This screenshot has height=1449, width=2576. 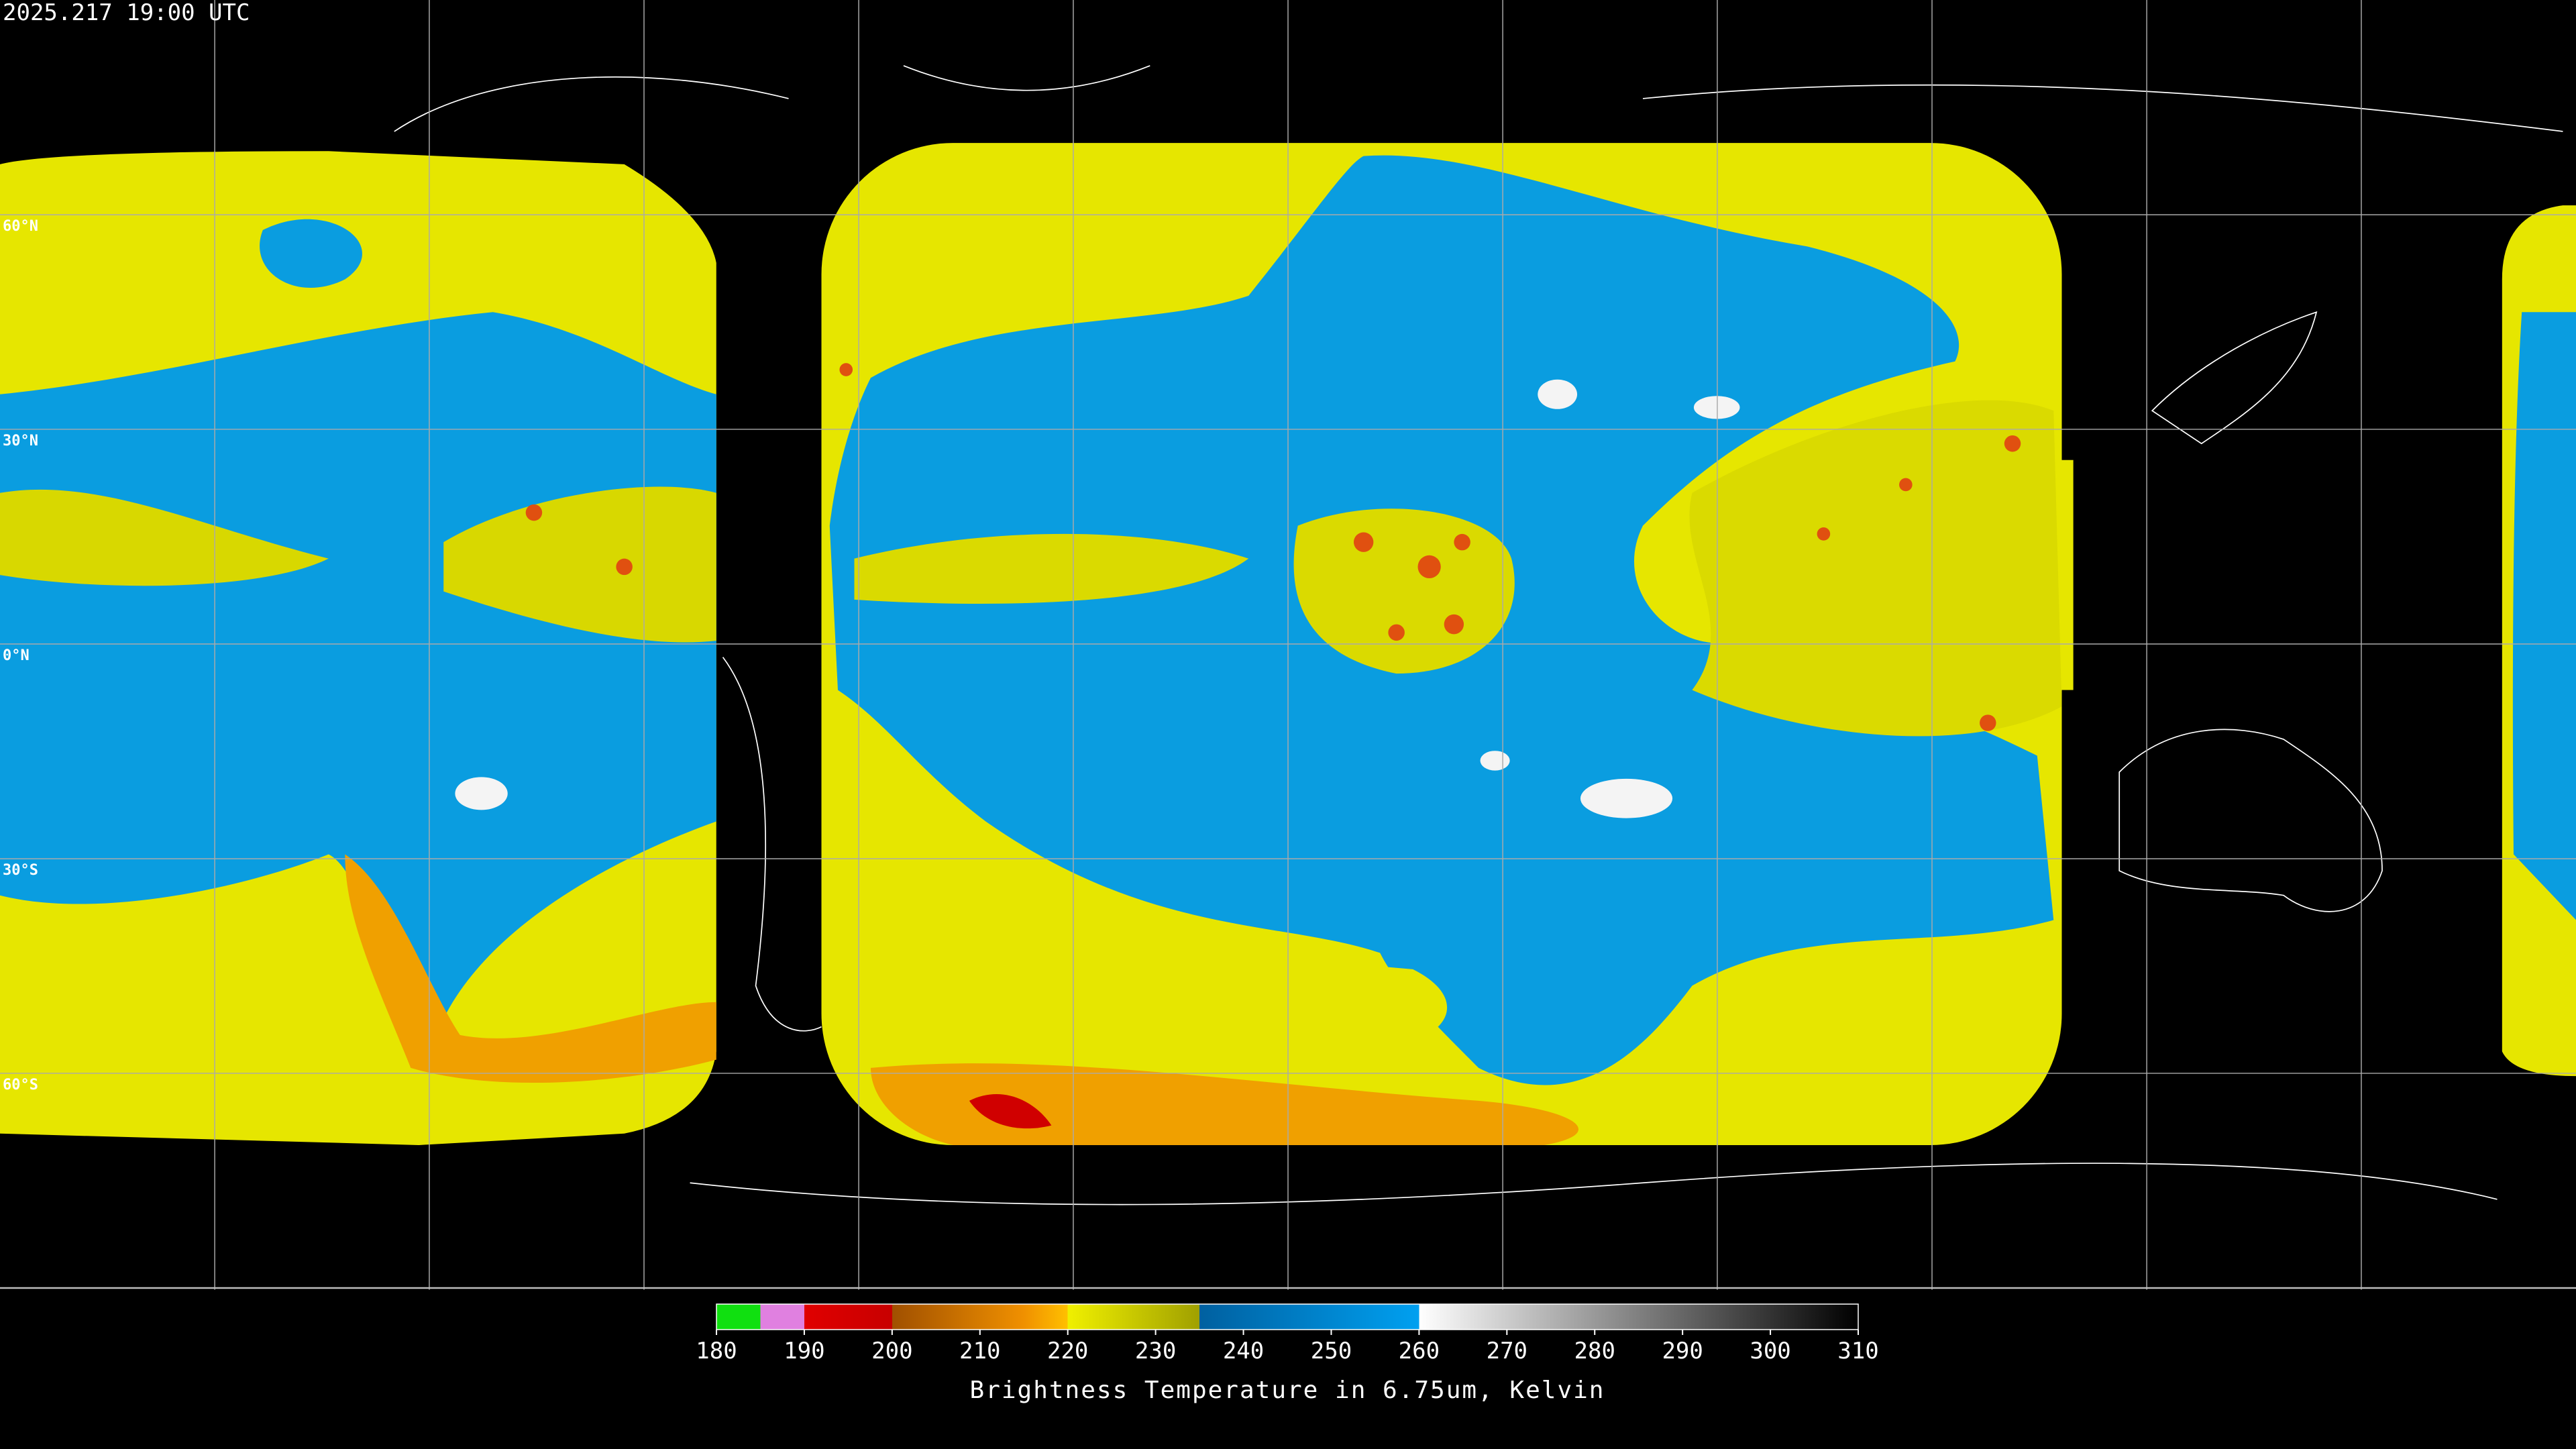 I want to click on colorbar-tick-label: 250, so click(x=1331, y=1351).